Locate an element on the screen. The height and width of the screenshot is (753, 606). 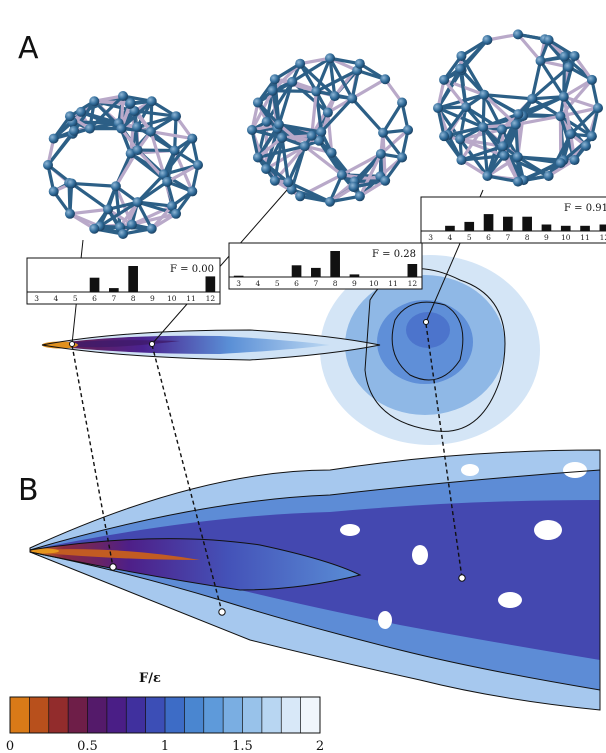
colorbar-bins is located at coordinates (165, 715).